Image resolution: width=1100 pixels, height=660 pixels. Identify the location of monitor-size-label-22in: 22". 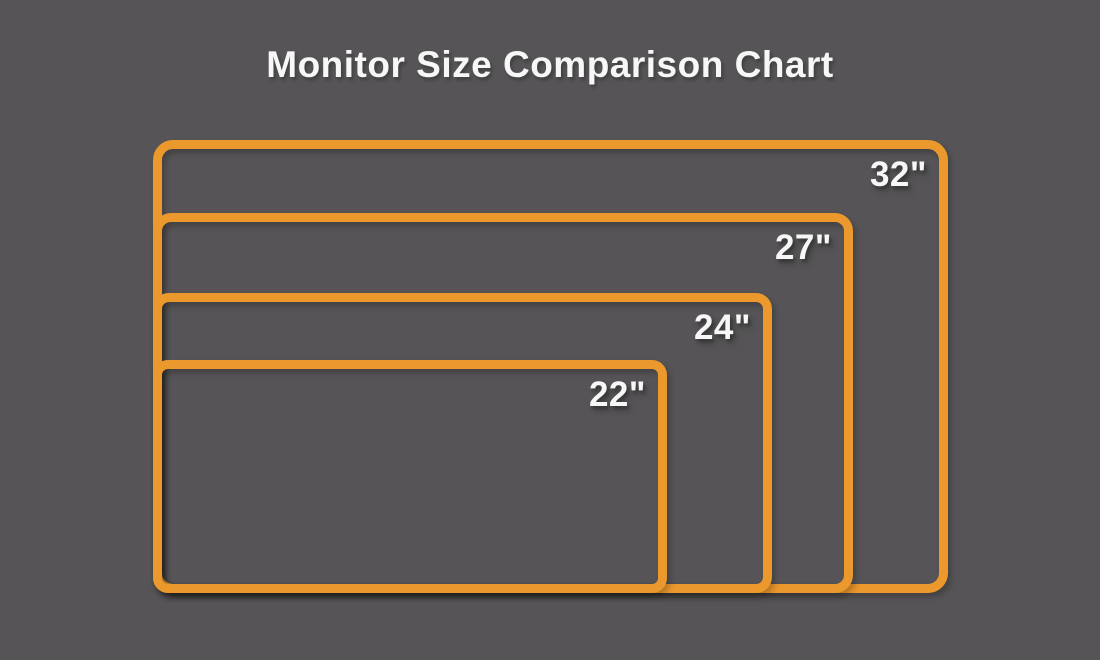
(617, 394).